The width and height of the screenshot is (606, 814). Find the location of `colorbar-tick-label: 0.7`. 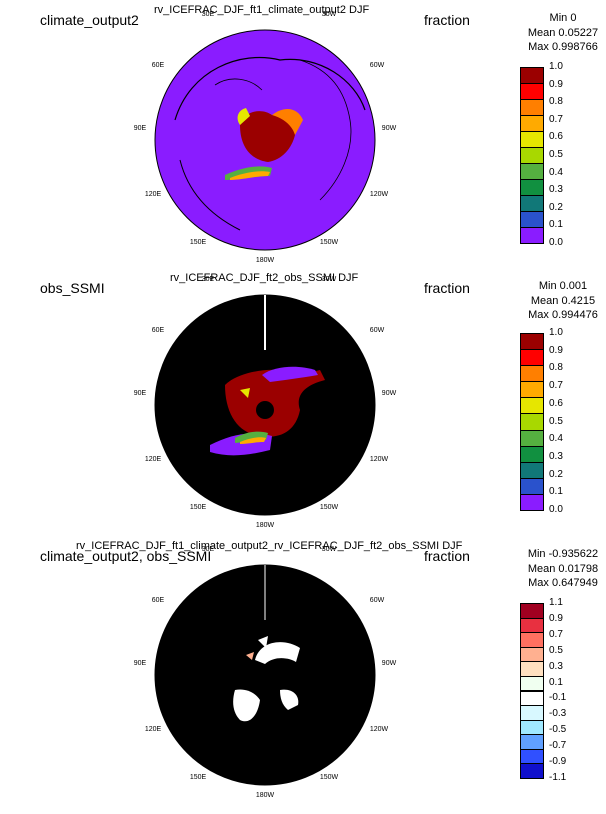

colorbar-tick-label: 0.7 is located at coordinates (556, 119).